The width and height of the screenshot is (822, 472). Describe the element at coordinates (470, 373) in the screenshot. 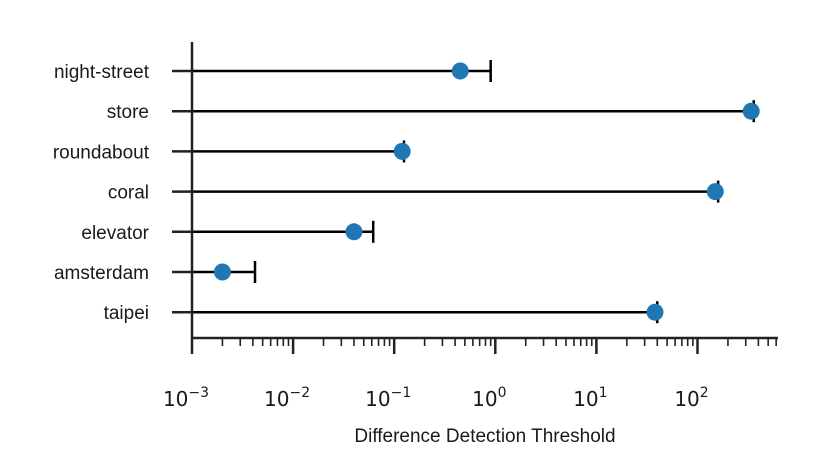

I see `x-axis: 10⁻³ 10⁻² 10⁻¹ 10⁰ 10¹ 10²` at that location.